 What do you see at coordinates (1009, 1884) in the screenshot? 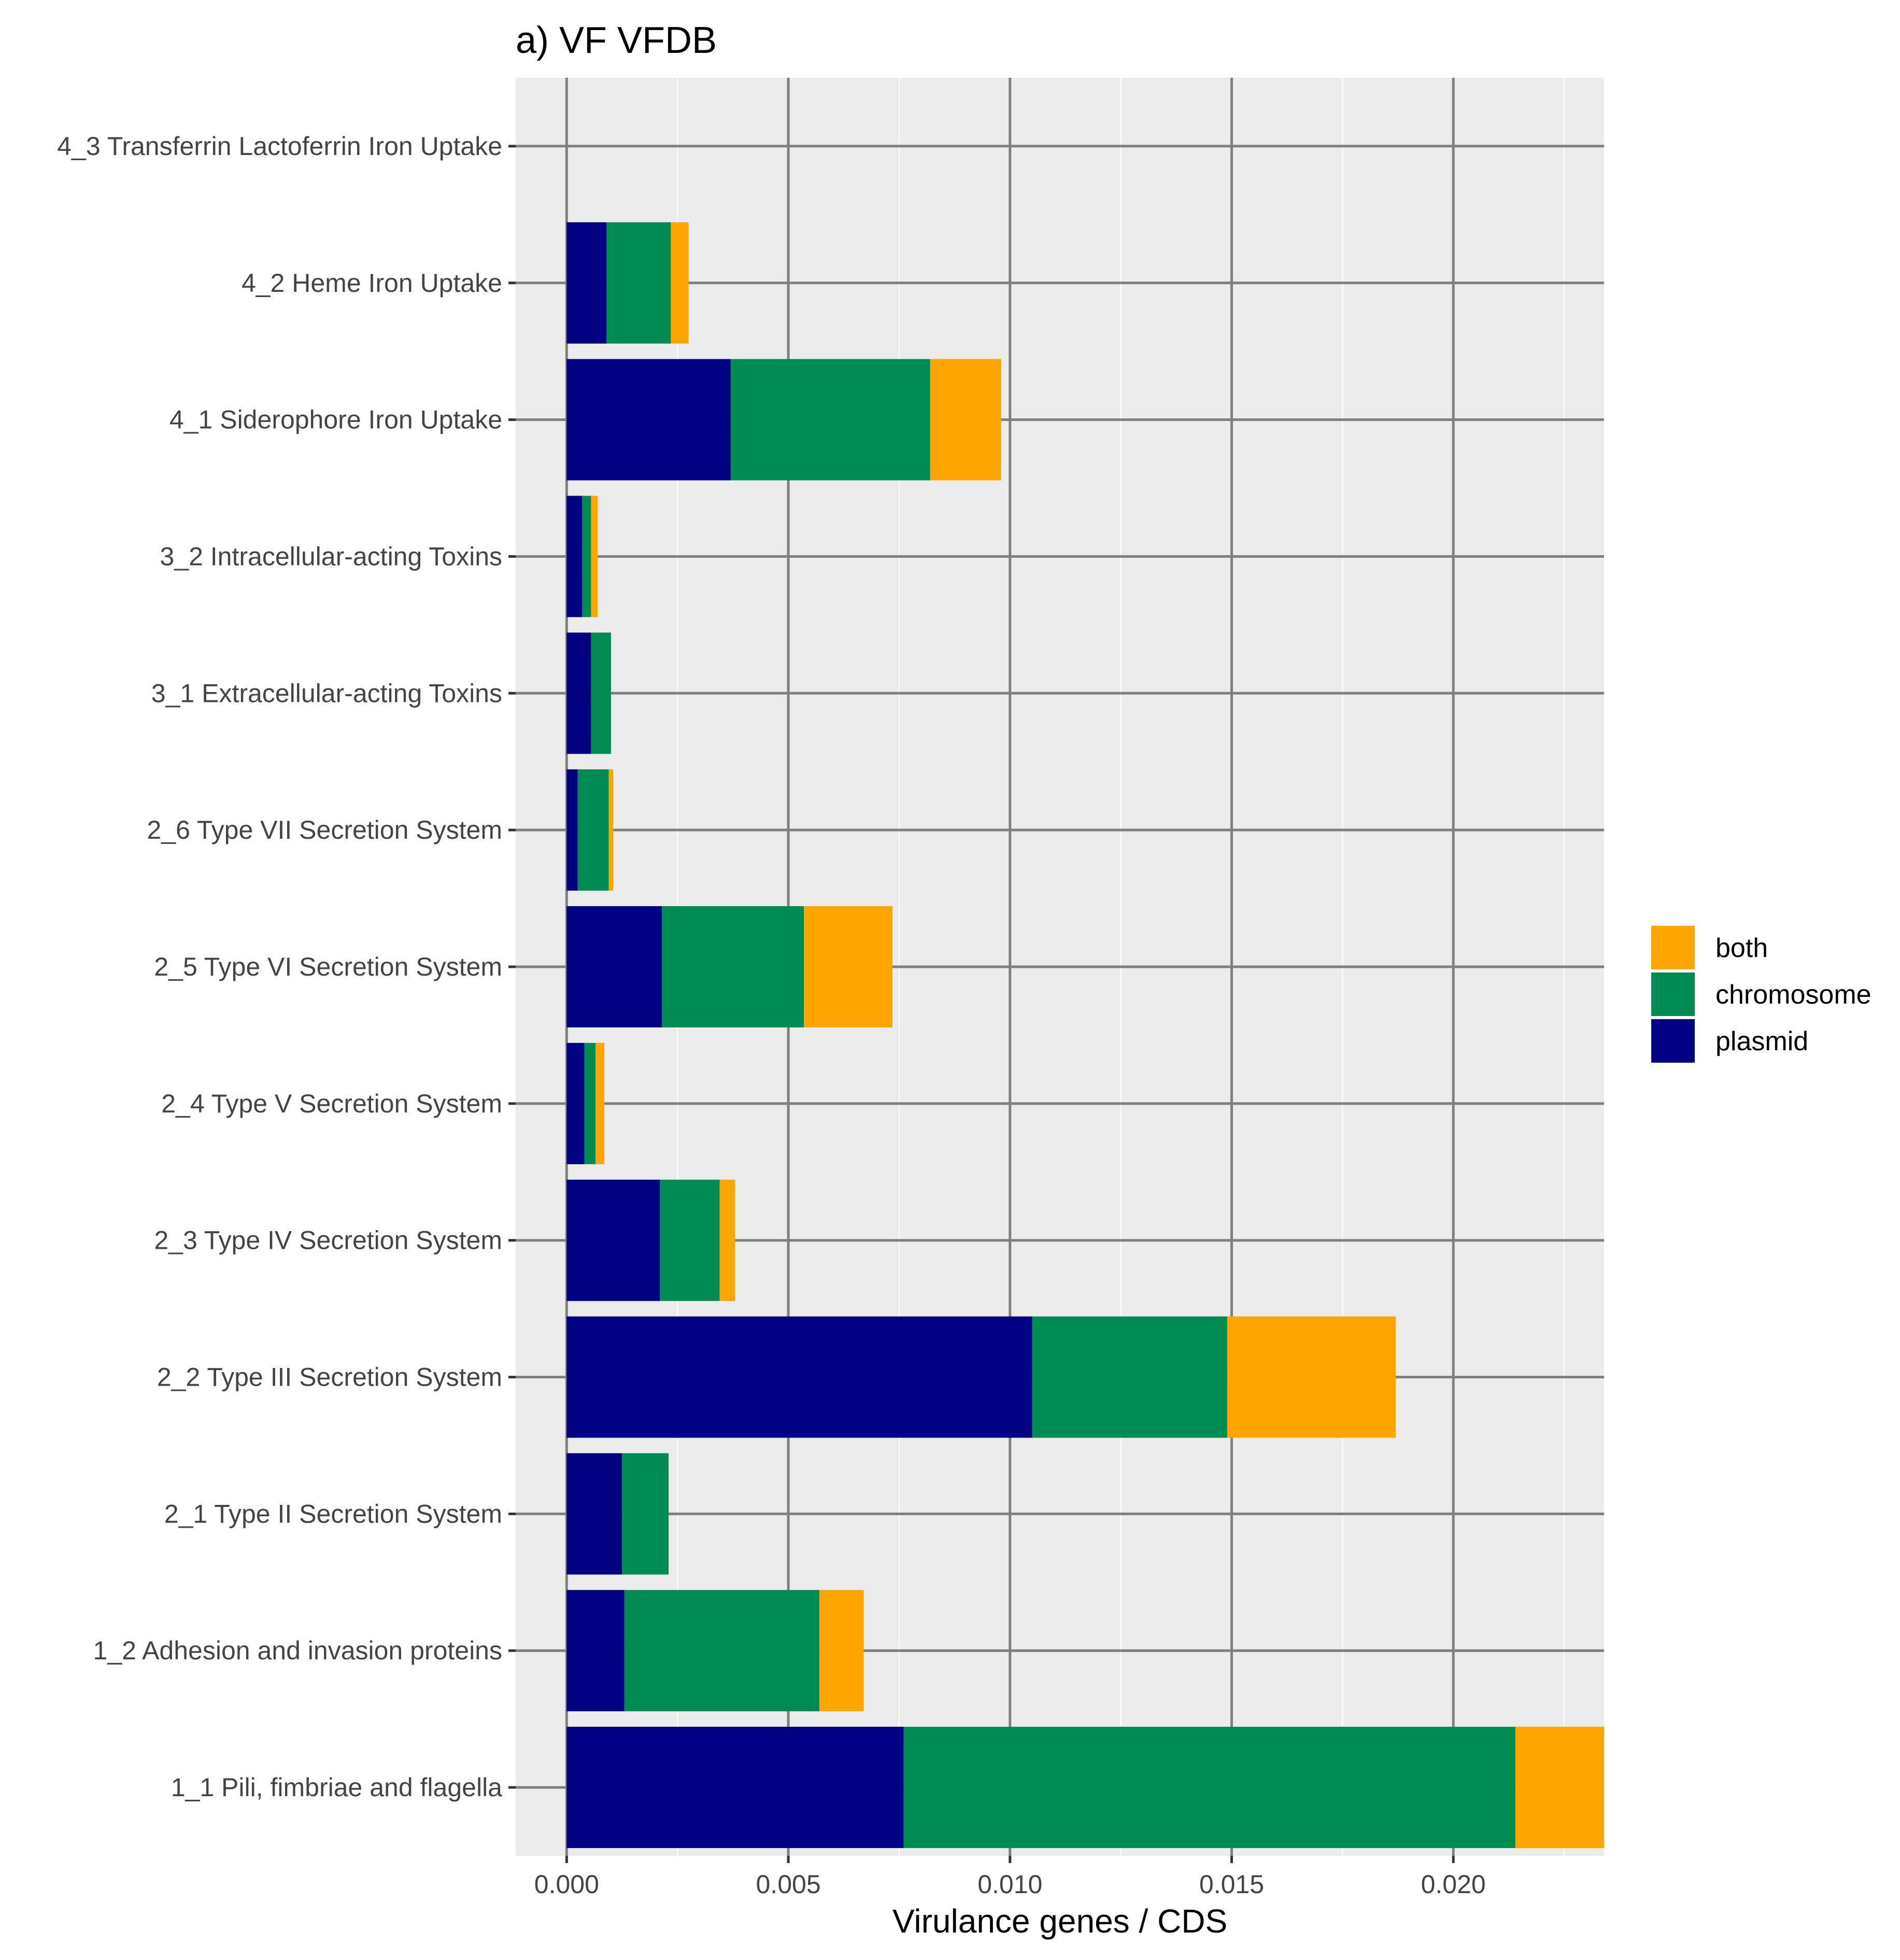
I see `x-tick-label: 0.010` at bounding box center [1009, 1884].